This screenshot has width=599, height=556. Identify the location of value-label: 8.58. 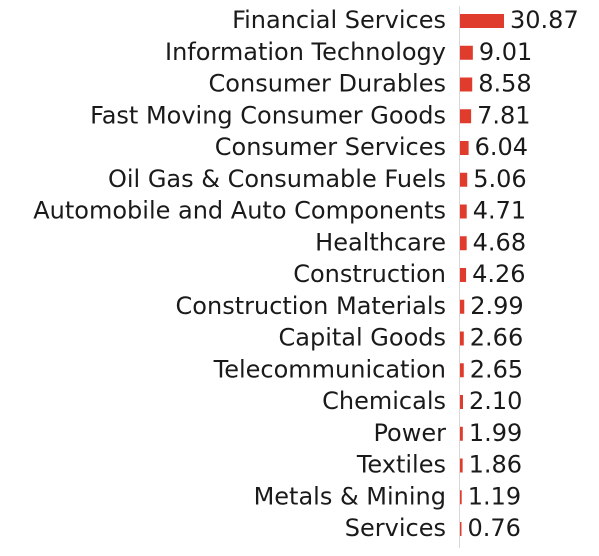
(504, 84).